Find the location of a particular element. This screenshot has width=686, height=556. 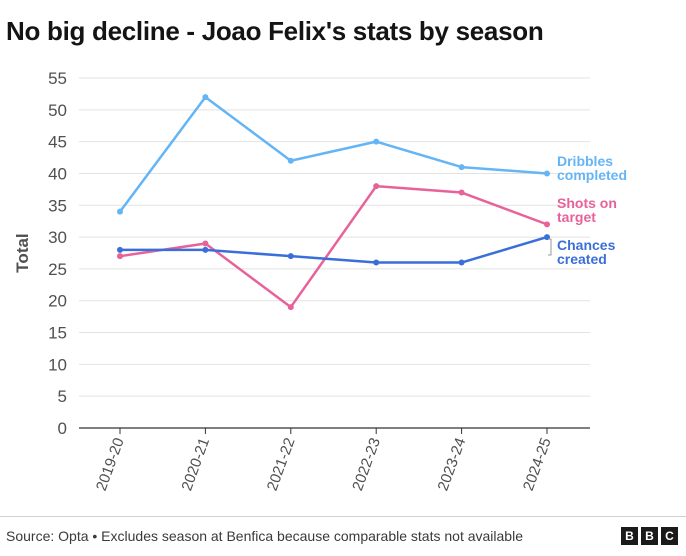

y-axis-title: Total is located at coordinates (22, 252).